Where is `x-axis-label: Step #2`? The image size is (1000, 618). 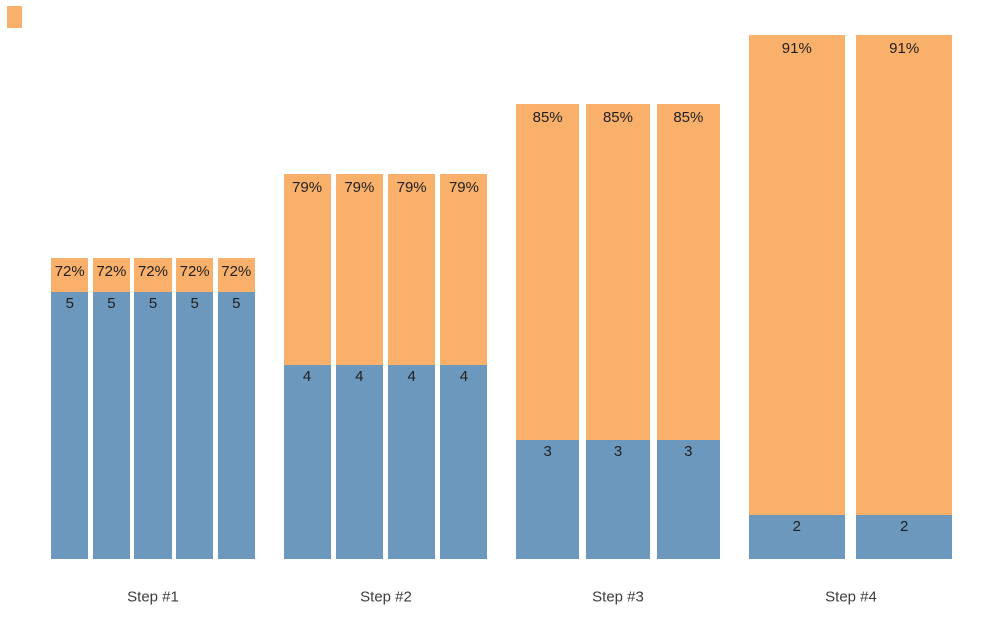
x-axis-label: Step #2 is located at coordinates (386, 597).